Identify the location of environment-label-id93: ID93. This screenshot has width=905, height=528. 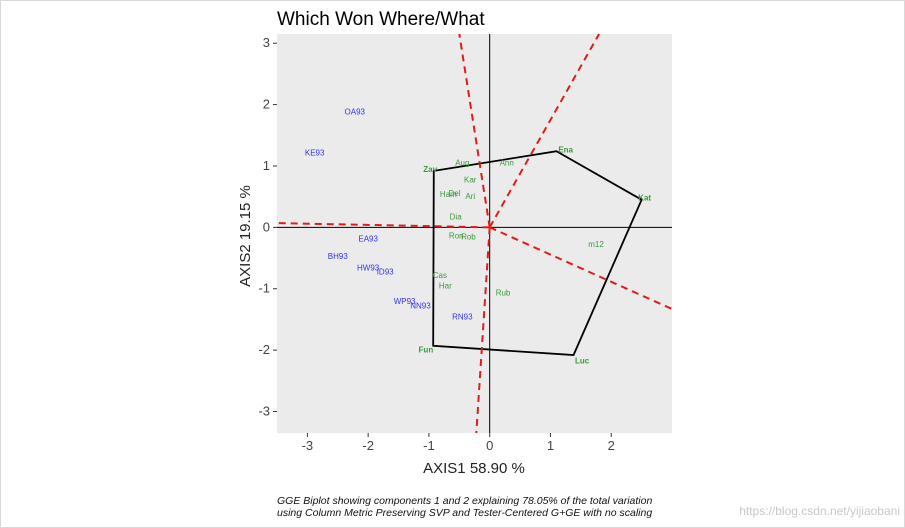
(385, 272).